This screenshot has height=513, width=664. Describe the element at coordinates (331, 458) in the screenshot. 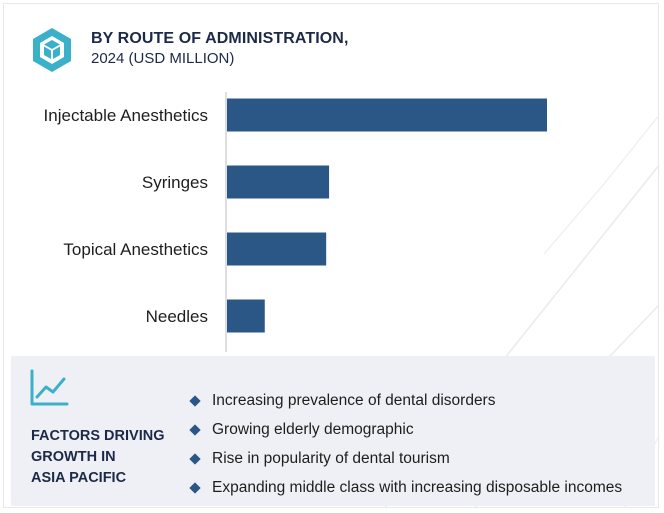

I see `factor-text: Rise in popularity of dental tourism` at that location.